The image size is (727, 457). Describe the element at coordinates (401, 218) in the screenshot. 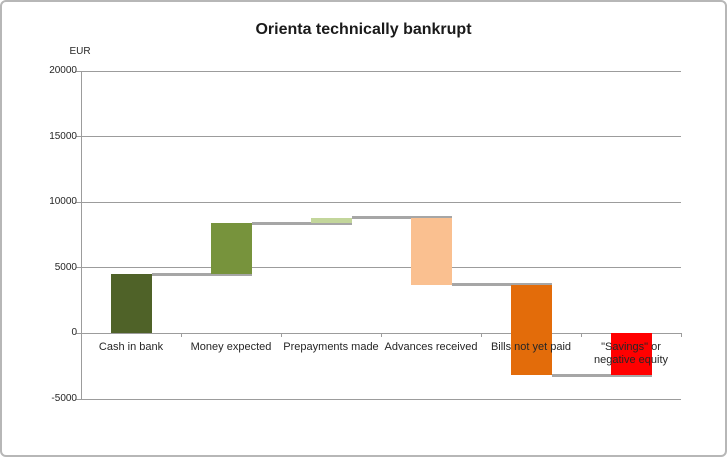

I see `connector-after-prepayments-made` at that location.